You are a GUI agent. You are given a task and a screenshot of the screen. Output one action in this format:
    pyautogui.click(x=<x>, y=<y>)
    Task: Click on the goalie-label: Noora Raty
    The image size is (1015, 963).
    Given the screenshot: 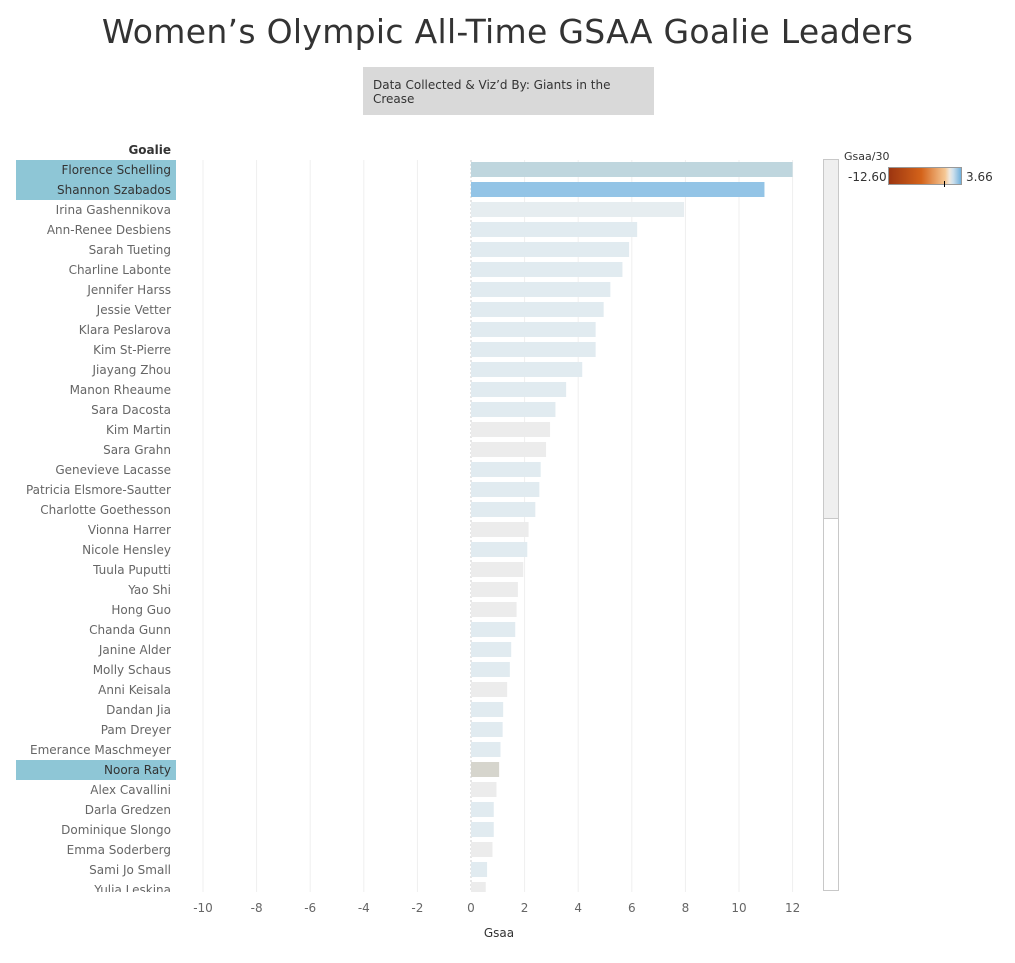 What is the action you would take?
    pyautogui.click(x=137, y=770)
    